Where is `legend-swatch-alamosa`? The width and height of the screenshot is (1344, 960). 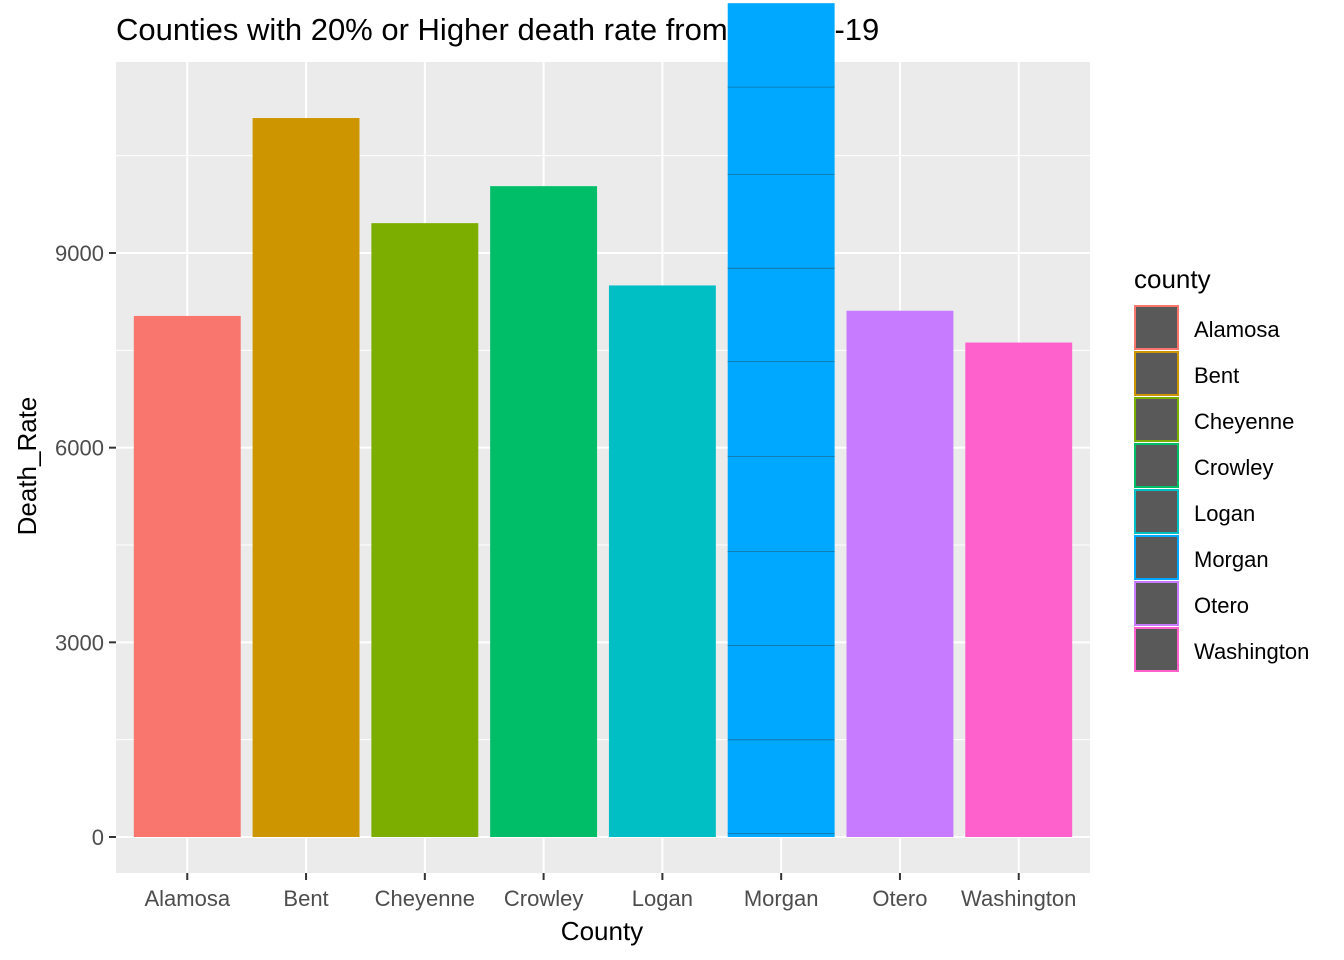
legend-swatch-alamosa is located at coordinates (1156, 327).